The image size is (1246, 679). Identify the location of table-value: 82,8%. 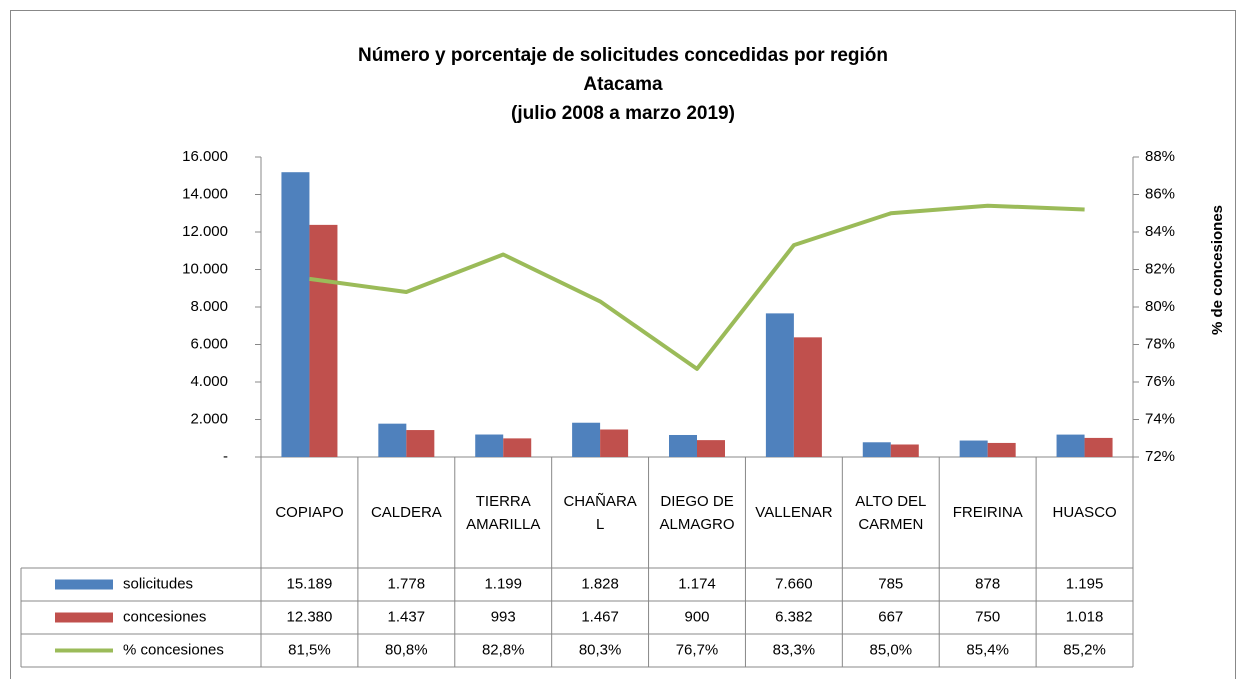
(503, 649).